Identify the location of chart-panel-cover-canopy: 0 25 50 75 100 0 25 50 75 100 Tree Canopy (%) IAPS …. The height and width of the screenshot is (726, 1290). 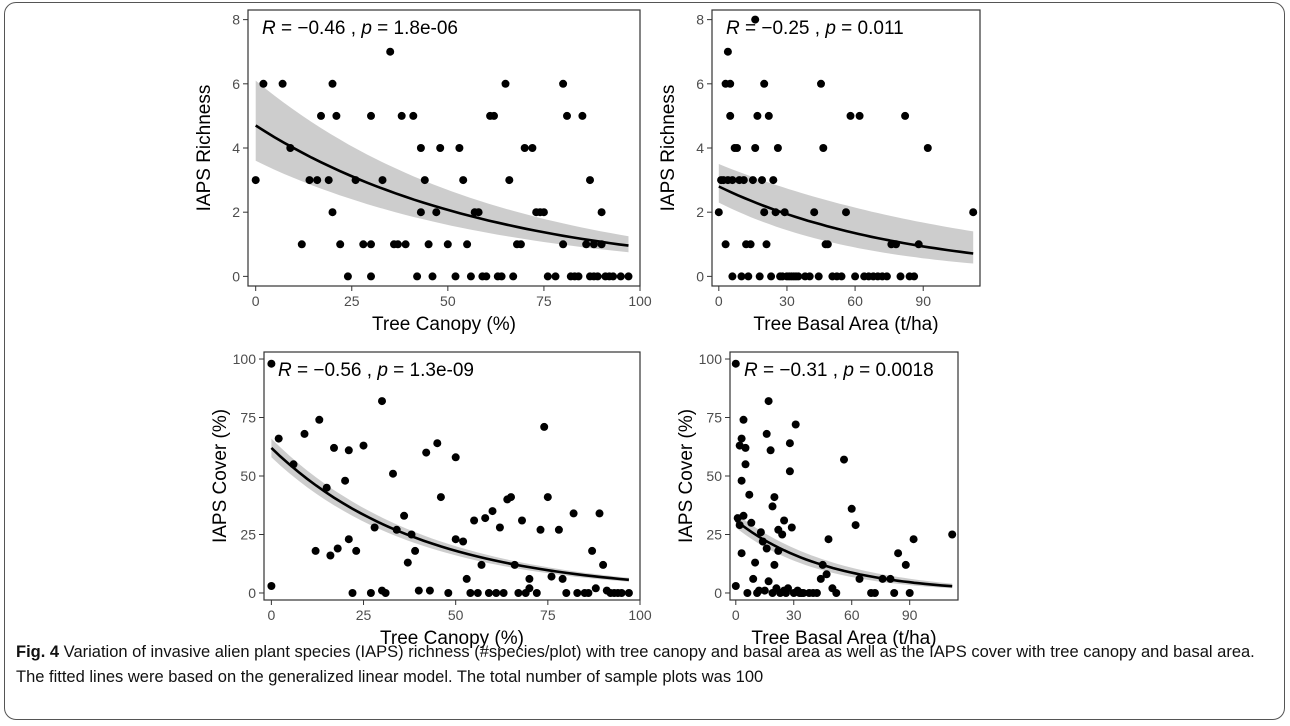
(431, 500).